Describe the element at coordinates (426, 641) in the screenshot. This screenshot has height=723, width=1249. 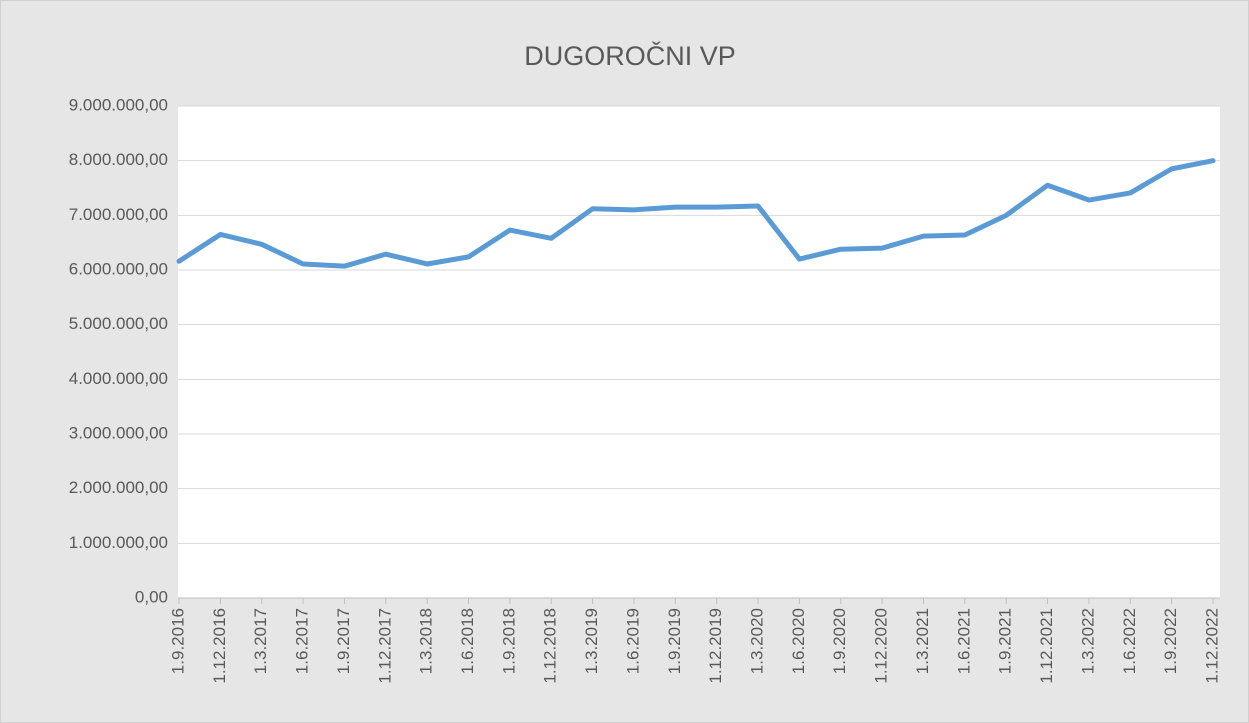
I see `x-tick-label: 1.3.2018` at that location.